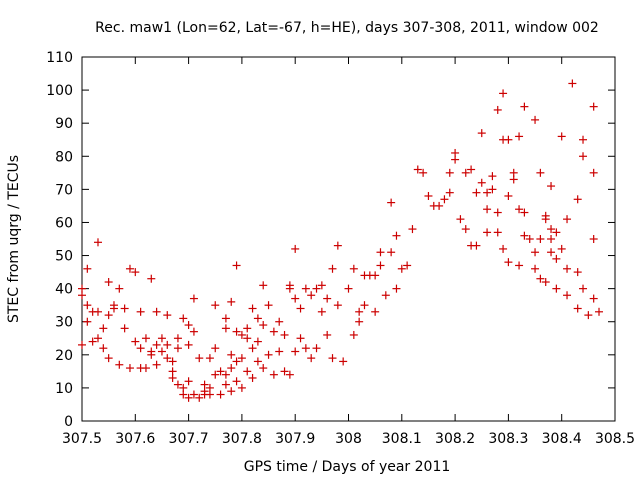  Describe the element at coordinates (348, 439) in the screenshot. I see `x-tick-label: 308` at that location.